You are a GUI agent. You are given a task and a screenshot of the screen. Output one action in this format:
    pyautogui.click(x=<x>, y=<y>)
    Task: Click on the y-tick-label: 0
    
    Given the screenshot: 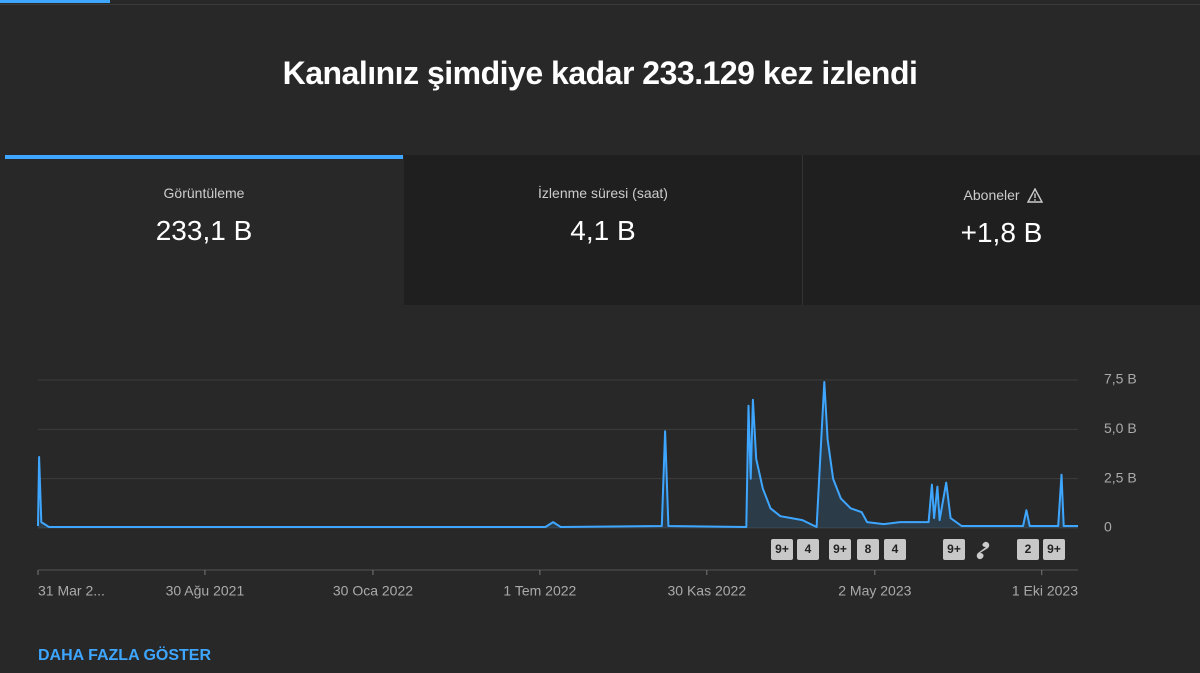 What is the action you would take?
    pyautogui.click(x=1108, y=527)
    